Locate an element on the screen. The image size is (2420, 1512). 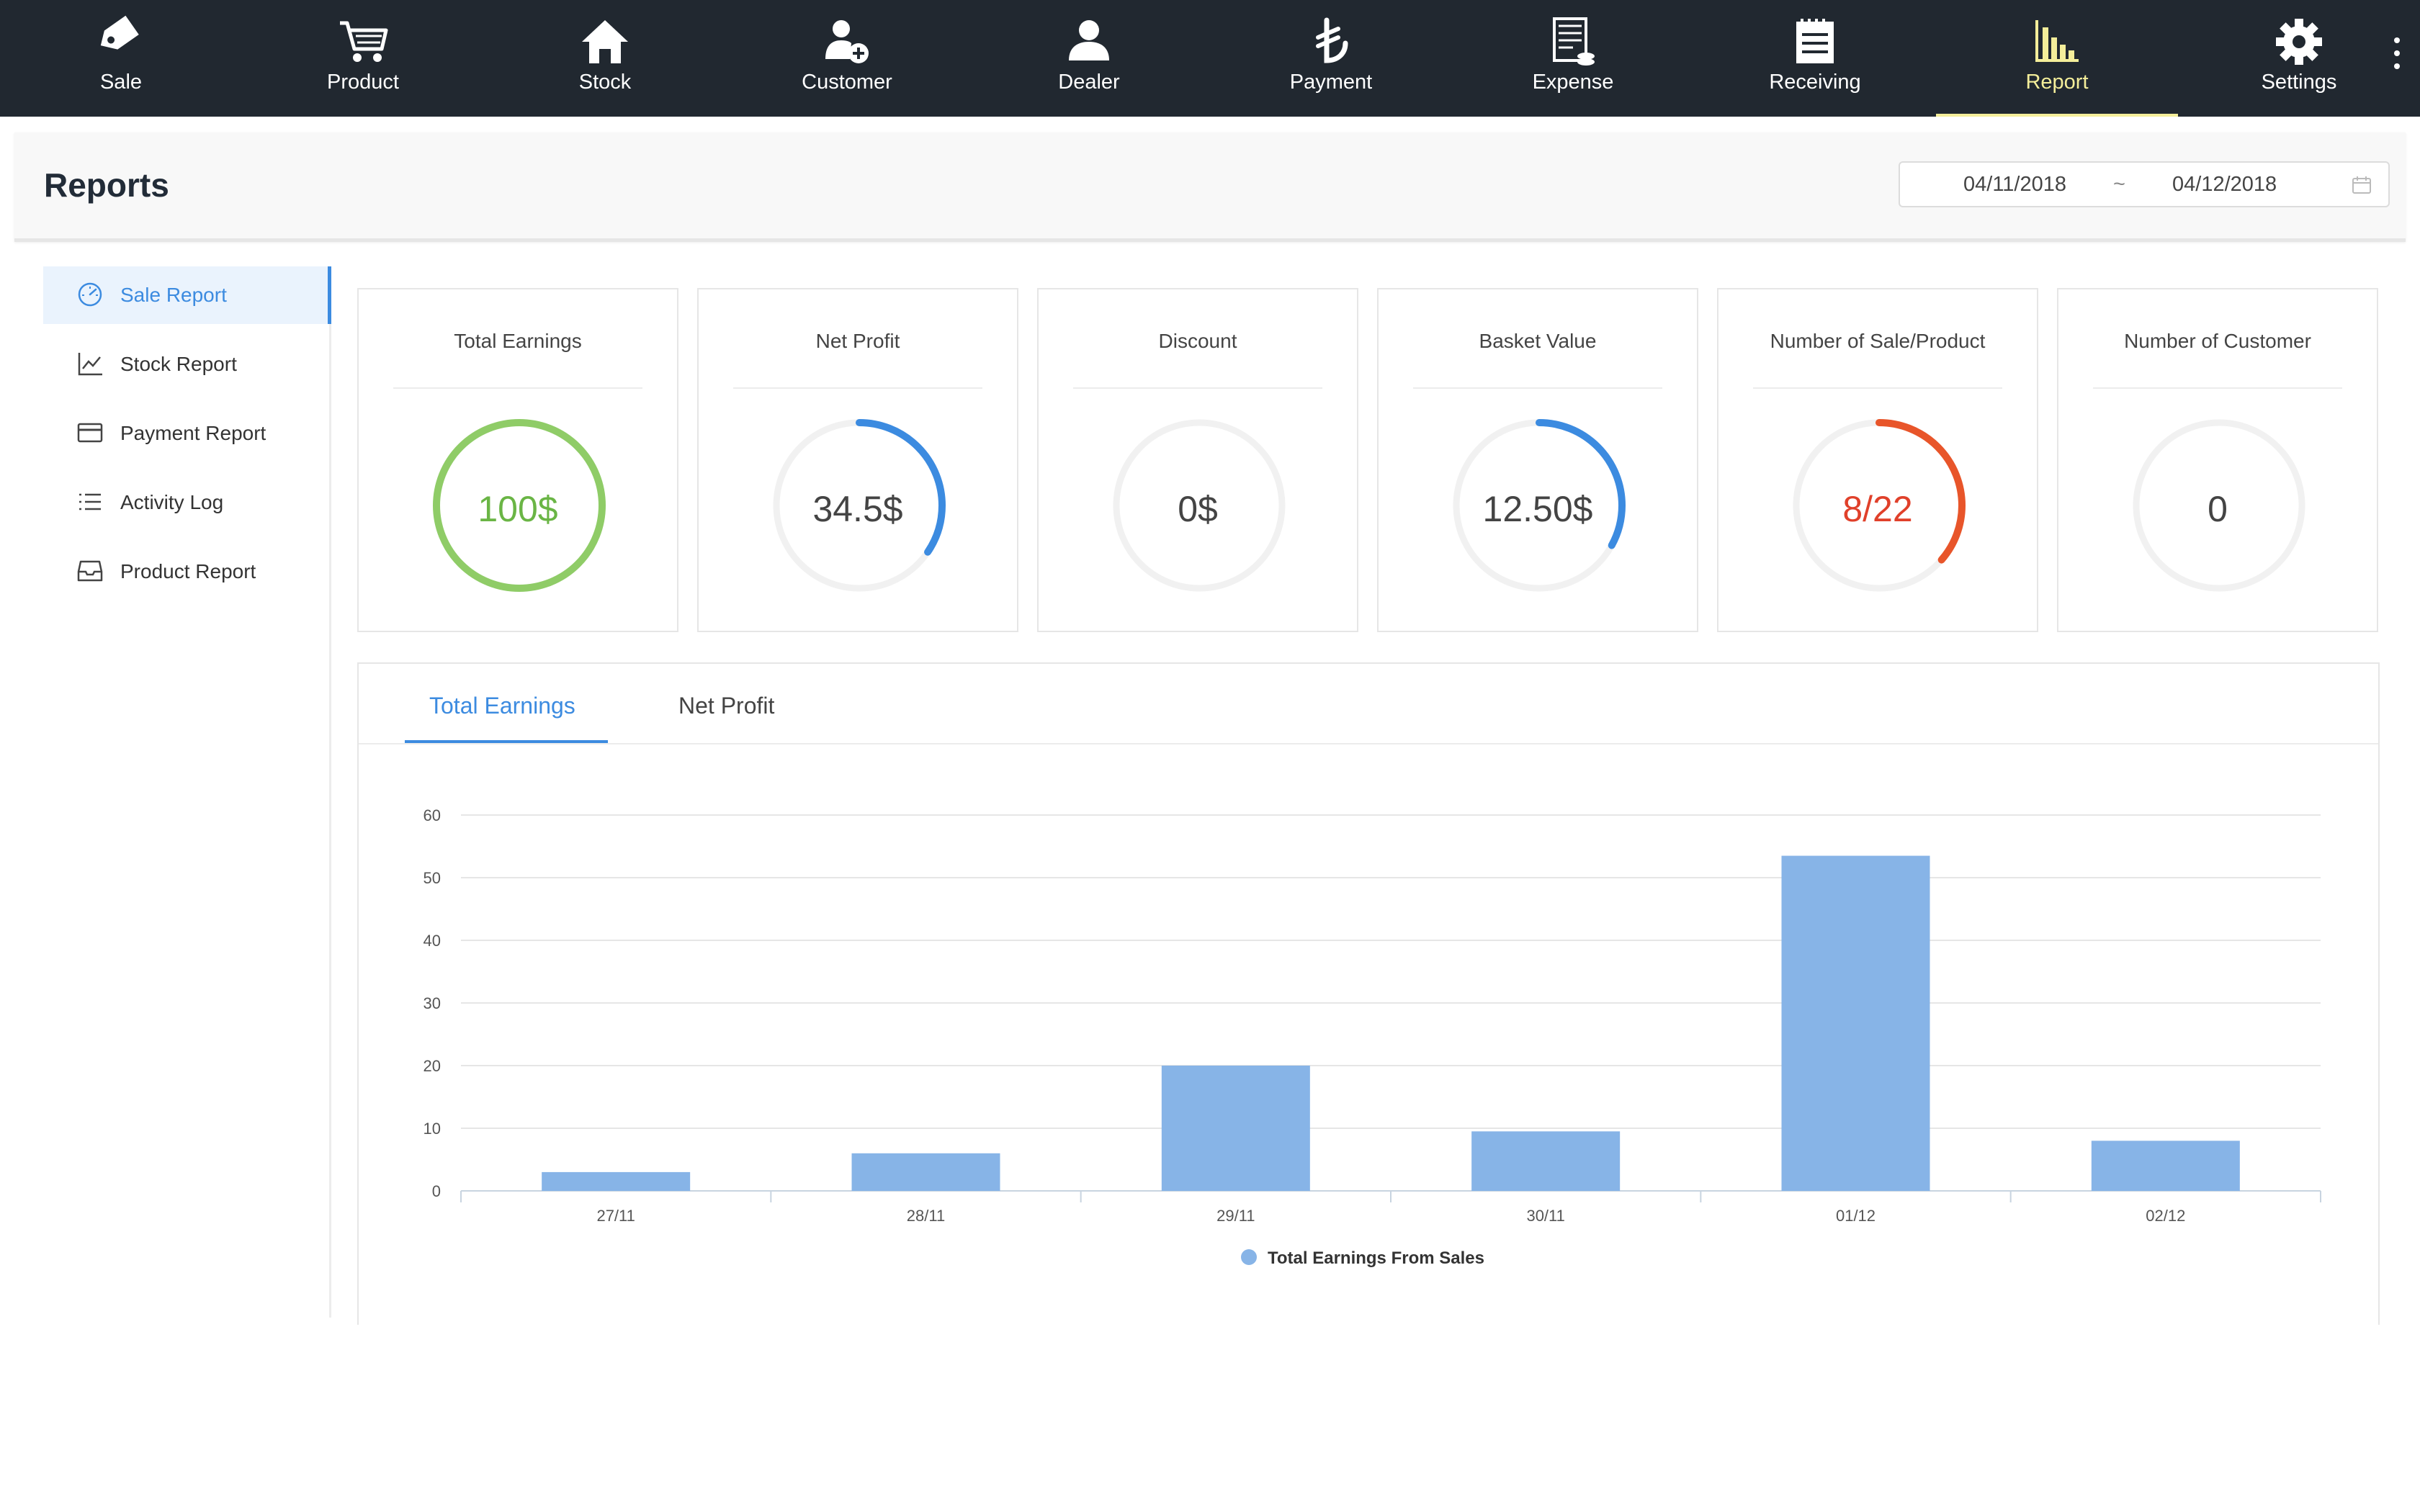
tag-icon is located at coordinates (120, 32).